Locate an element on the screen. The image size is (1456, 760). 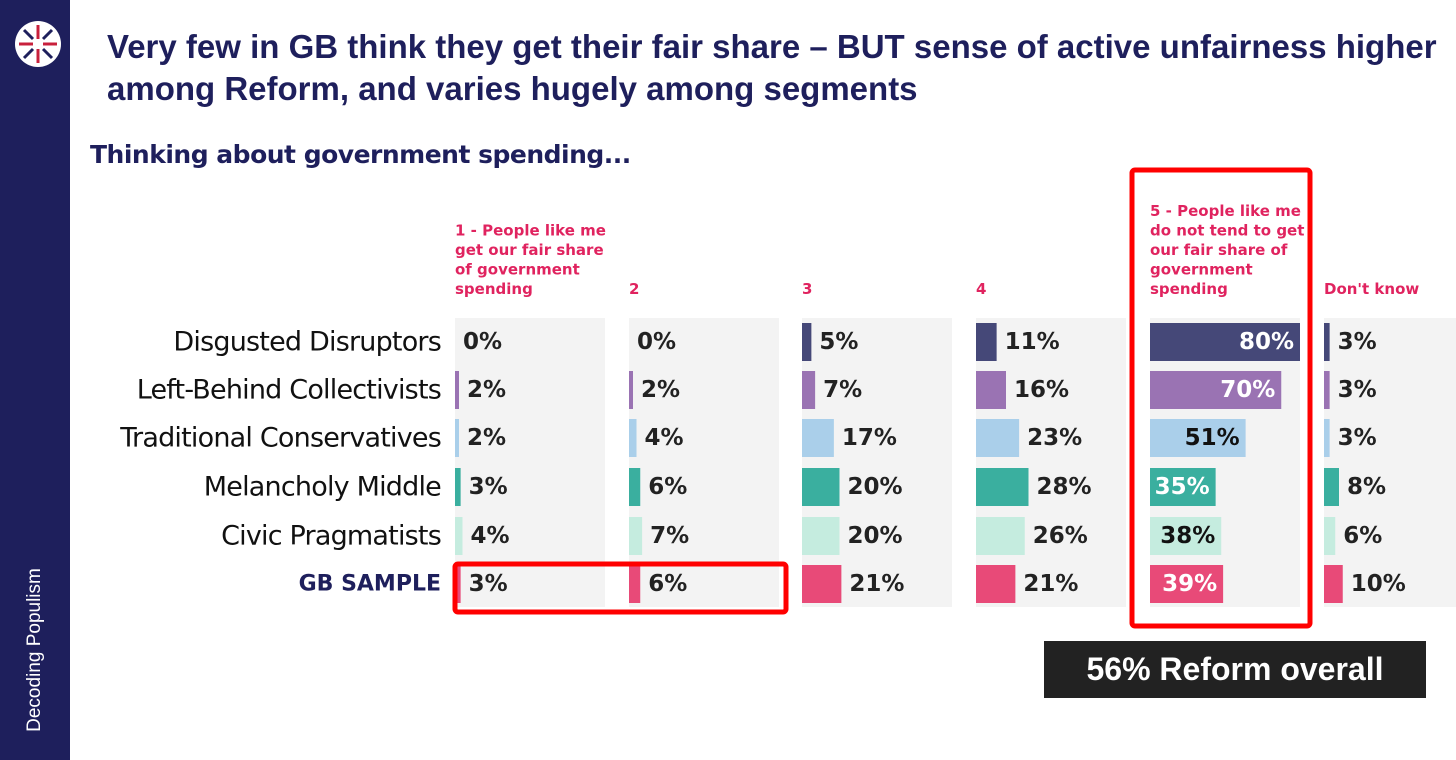
row-label-2: Left-Behind Collectivists is located at coordinates (289, 390).